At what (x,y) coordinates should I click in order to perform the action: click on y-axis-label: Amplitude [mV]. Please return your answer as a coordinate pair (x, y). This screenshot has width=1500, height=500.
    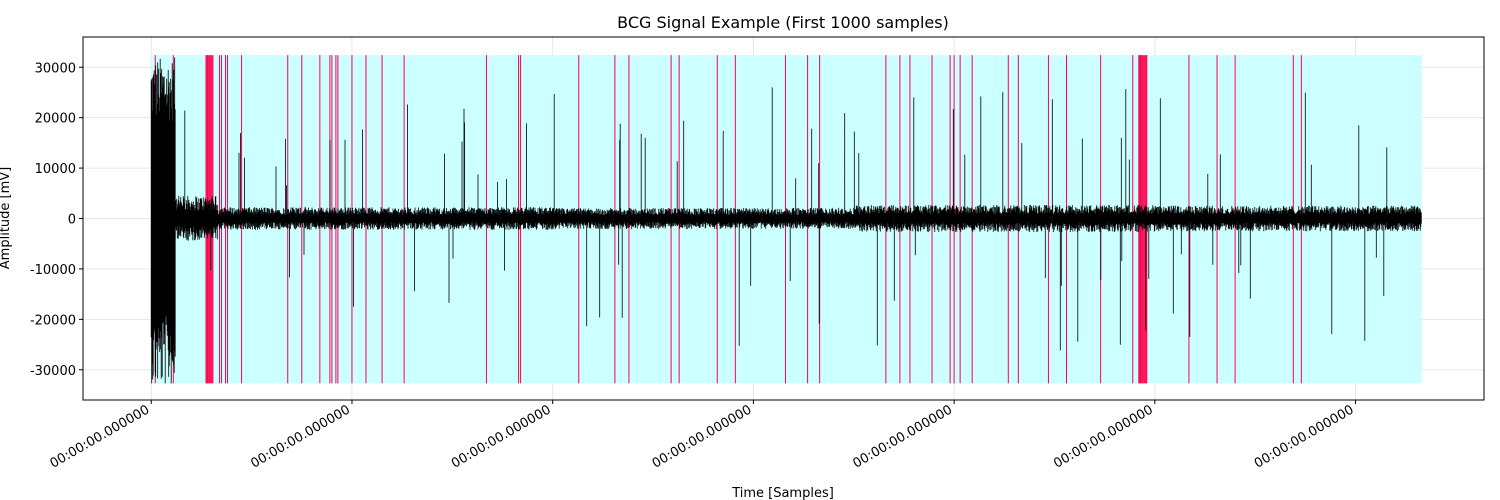
    Looking at the image, I should click on (6, 218).